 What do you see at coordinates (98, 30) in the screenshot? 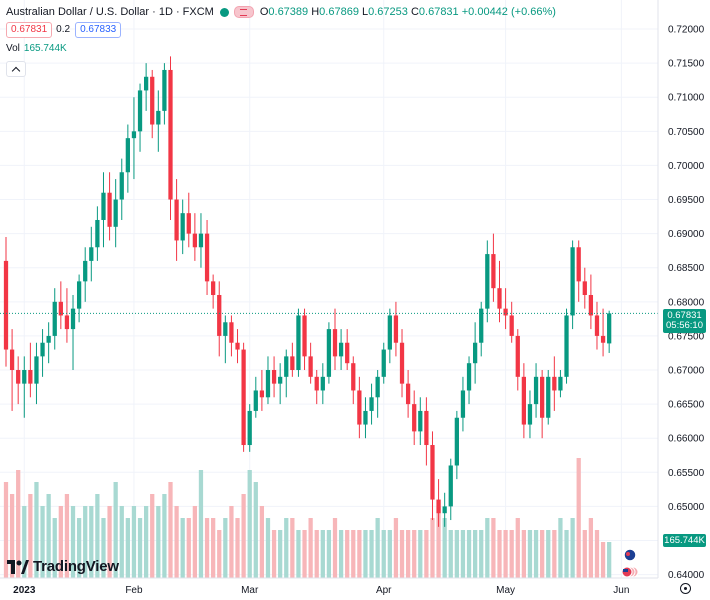
I see `buy-button: 0.67833` at bounding box center [98, 30].